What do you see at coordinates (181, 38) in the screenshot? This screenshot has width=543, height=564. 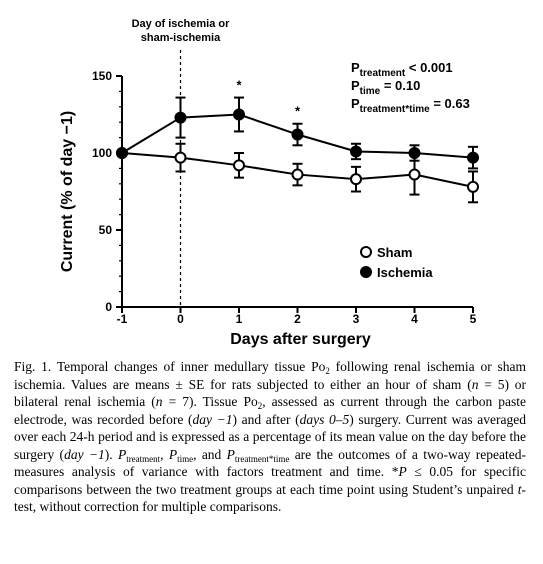 I see `reference-line-label: sham-ischemia` at bounding box center [181, 38].